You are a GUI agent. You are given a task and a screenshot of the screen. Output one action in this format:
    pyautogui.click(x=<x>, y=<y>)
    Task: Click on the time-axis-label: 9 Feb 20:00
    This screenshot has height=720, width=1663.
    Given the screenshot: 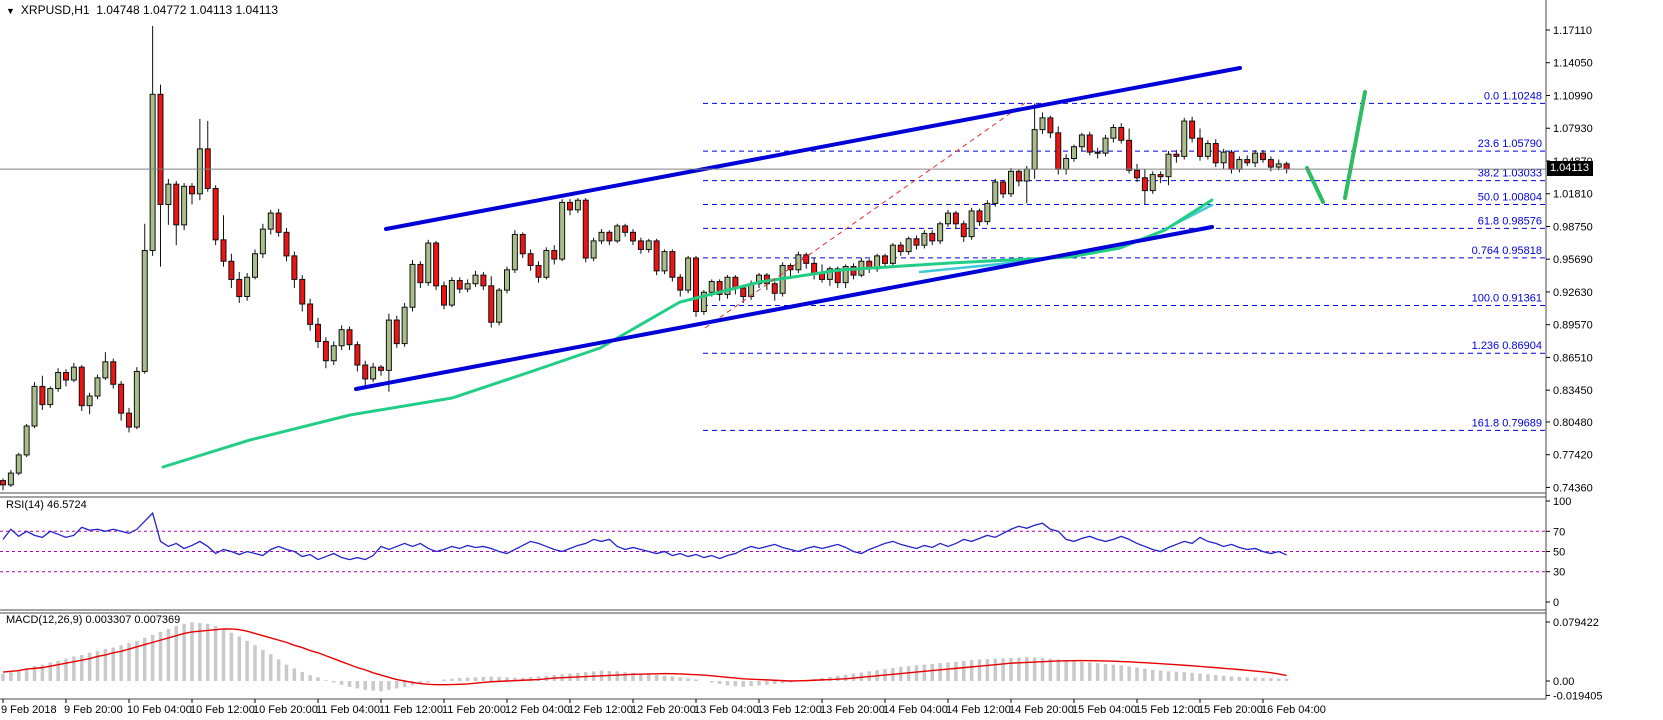 What is the action you would take?
    pyautogui.click(x=93, y=710)
    